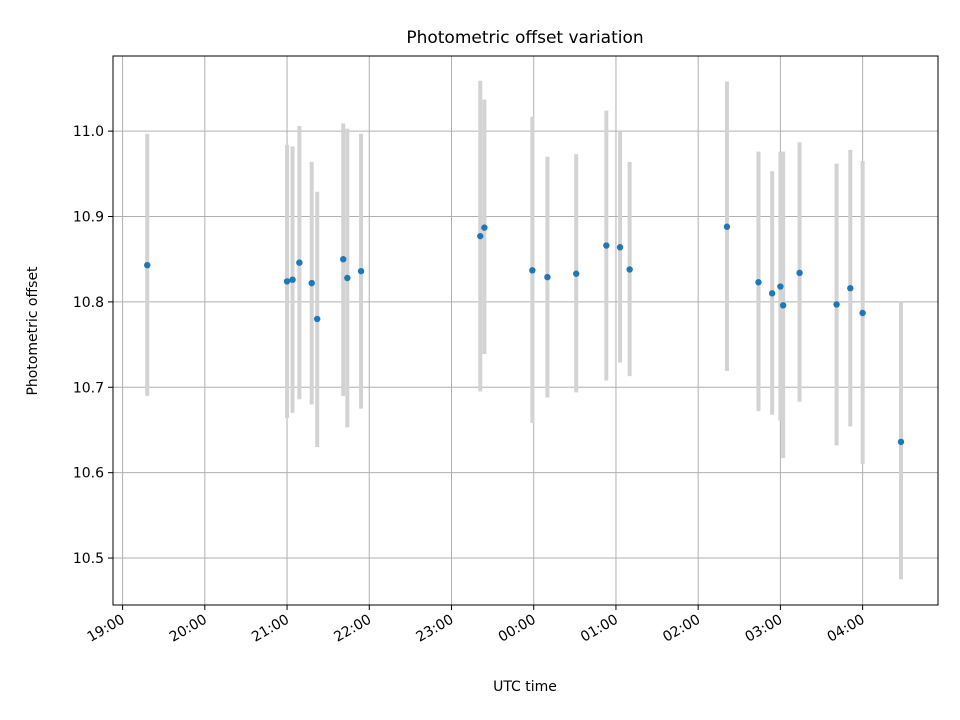 This screenshot has height=720, width=960. What do you see at coordinates (88, 388) in the screenshot?
I see `y-tick-label: 10.7` at bounding box center [88, 388].